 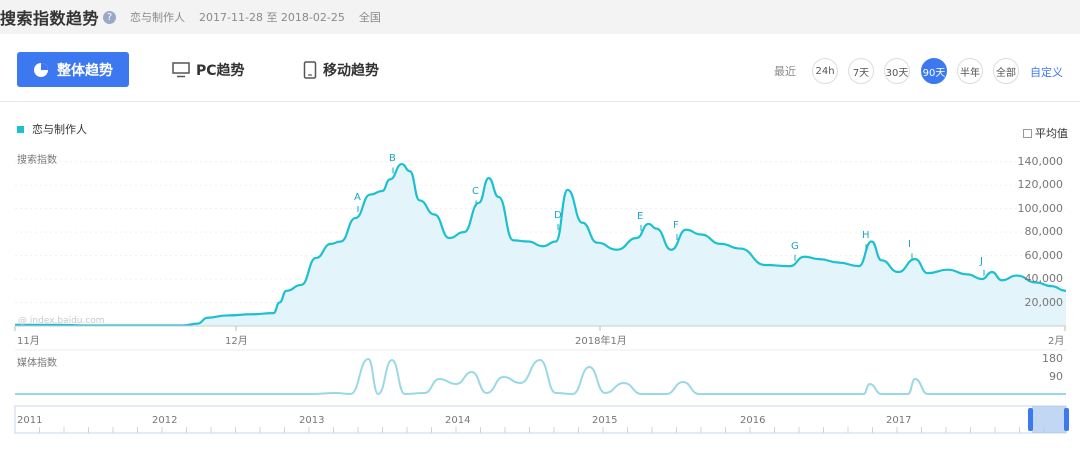 I want to click on tab-overall-trend: 整体趋势, so click(x=73, y=69).